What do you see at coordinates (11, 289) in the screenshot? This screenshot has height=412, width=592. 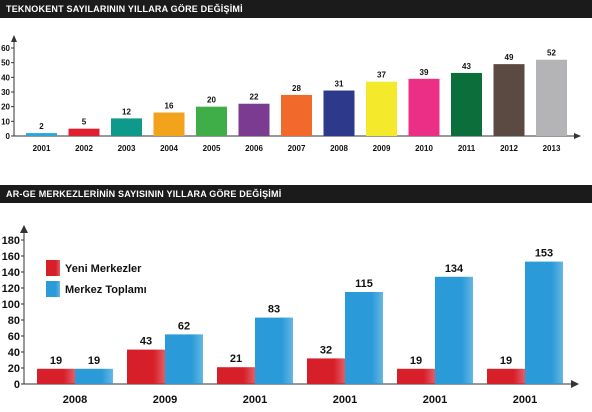 I see `y-tick-label: 120` at bounding box center [11, 289].